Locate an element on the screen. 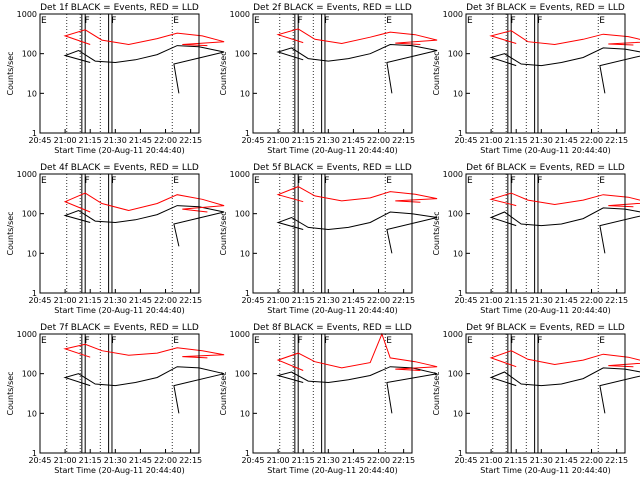  chart-title: Det 7f BLACK = Events, RED = LLD is located at coordinates (119, 328).